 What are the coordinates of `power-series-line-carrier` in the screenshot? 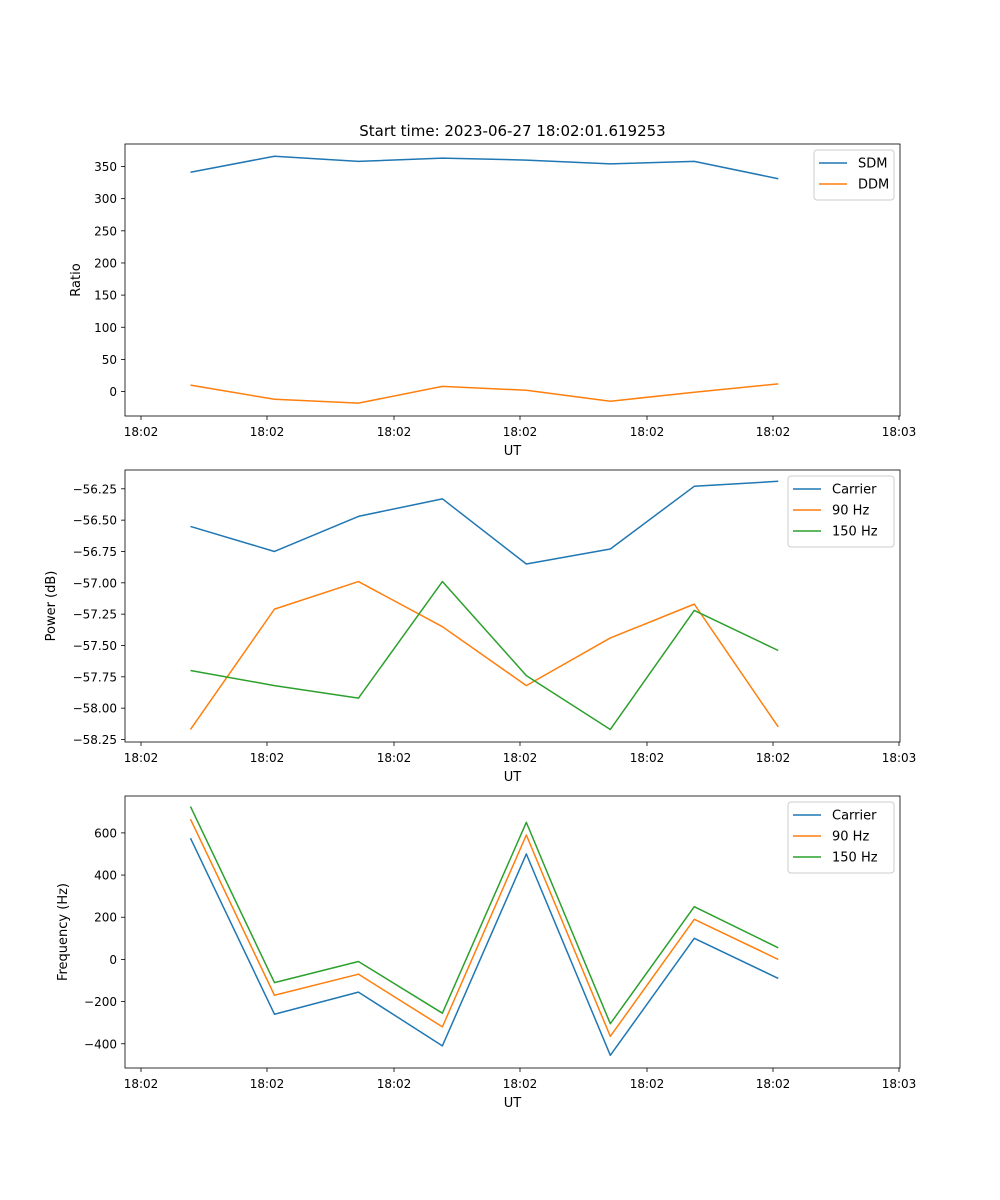 It's located at (484, 522).